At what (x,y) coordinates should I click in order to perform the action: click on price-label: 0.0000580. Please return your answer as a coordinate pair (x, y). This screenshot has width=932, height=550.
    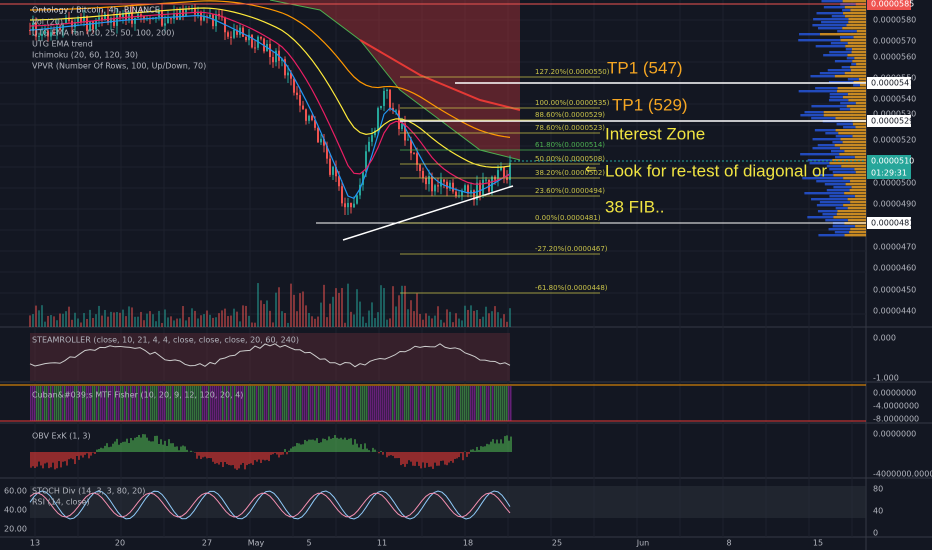
    Looking at the image, I should click on (894, 20).